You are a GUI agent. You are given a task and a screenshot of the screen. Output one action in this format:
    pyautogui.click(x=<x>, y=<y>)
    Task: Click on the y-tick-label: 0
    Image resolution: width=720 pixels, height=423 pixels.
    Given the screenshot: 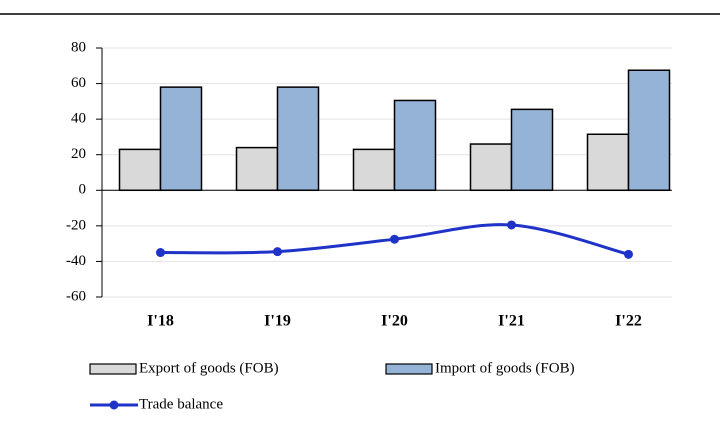 What is the action you would take?
    pyautogui.click(x=83, y=190)
    